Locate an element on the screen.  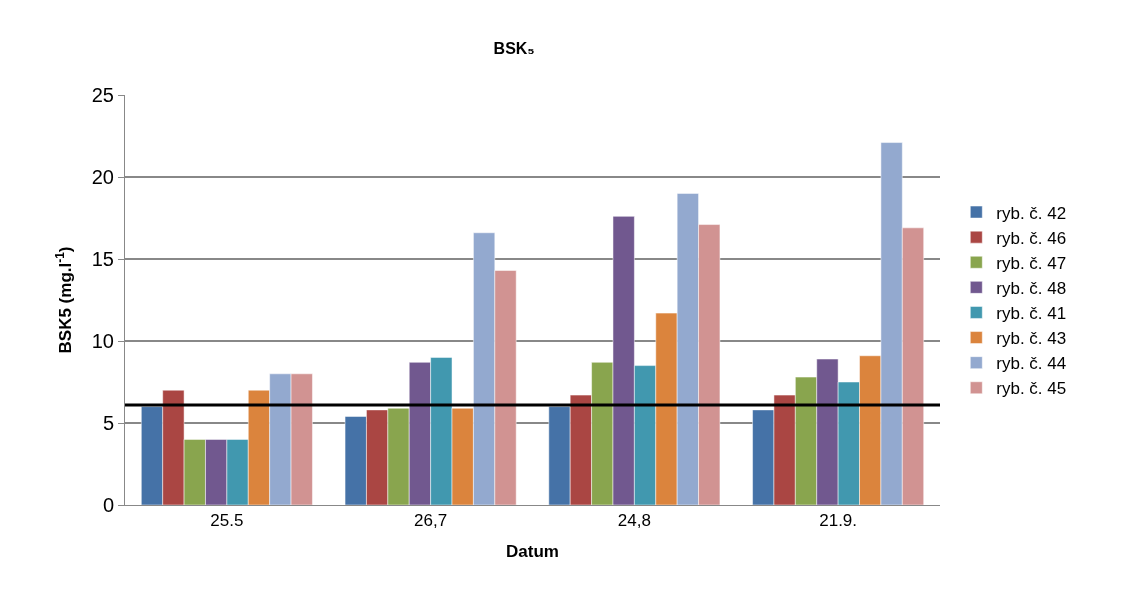
y-tick-label: 25 is located at coordinates (102, 95).